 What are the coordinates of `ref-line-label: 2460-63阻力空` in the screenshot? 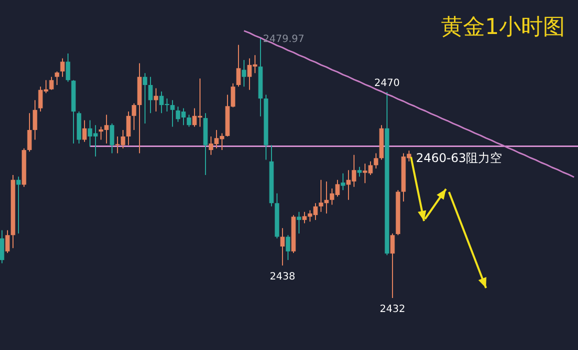 It's located at (459, 158).